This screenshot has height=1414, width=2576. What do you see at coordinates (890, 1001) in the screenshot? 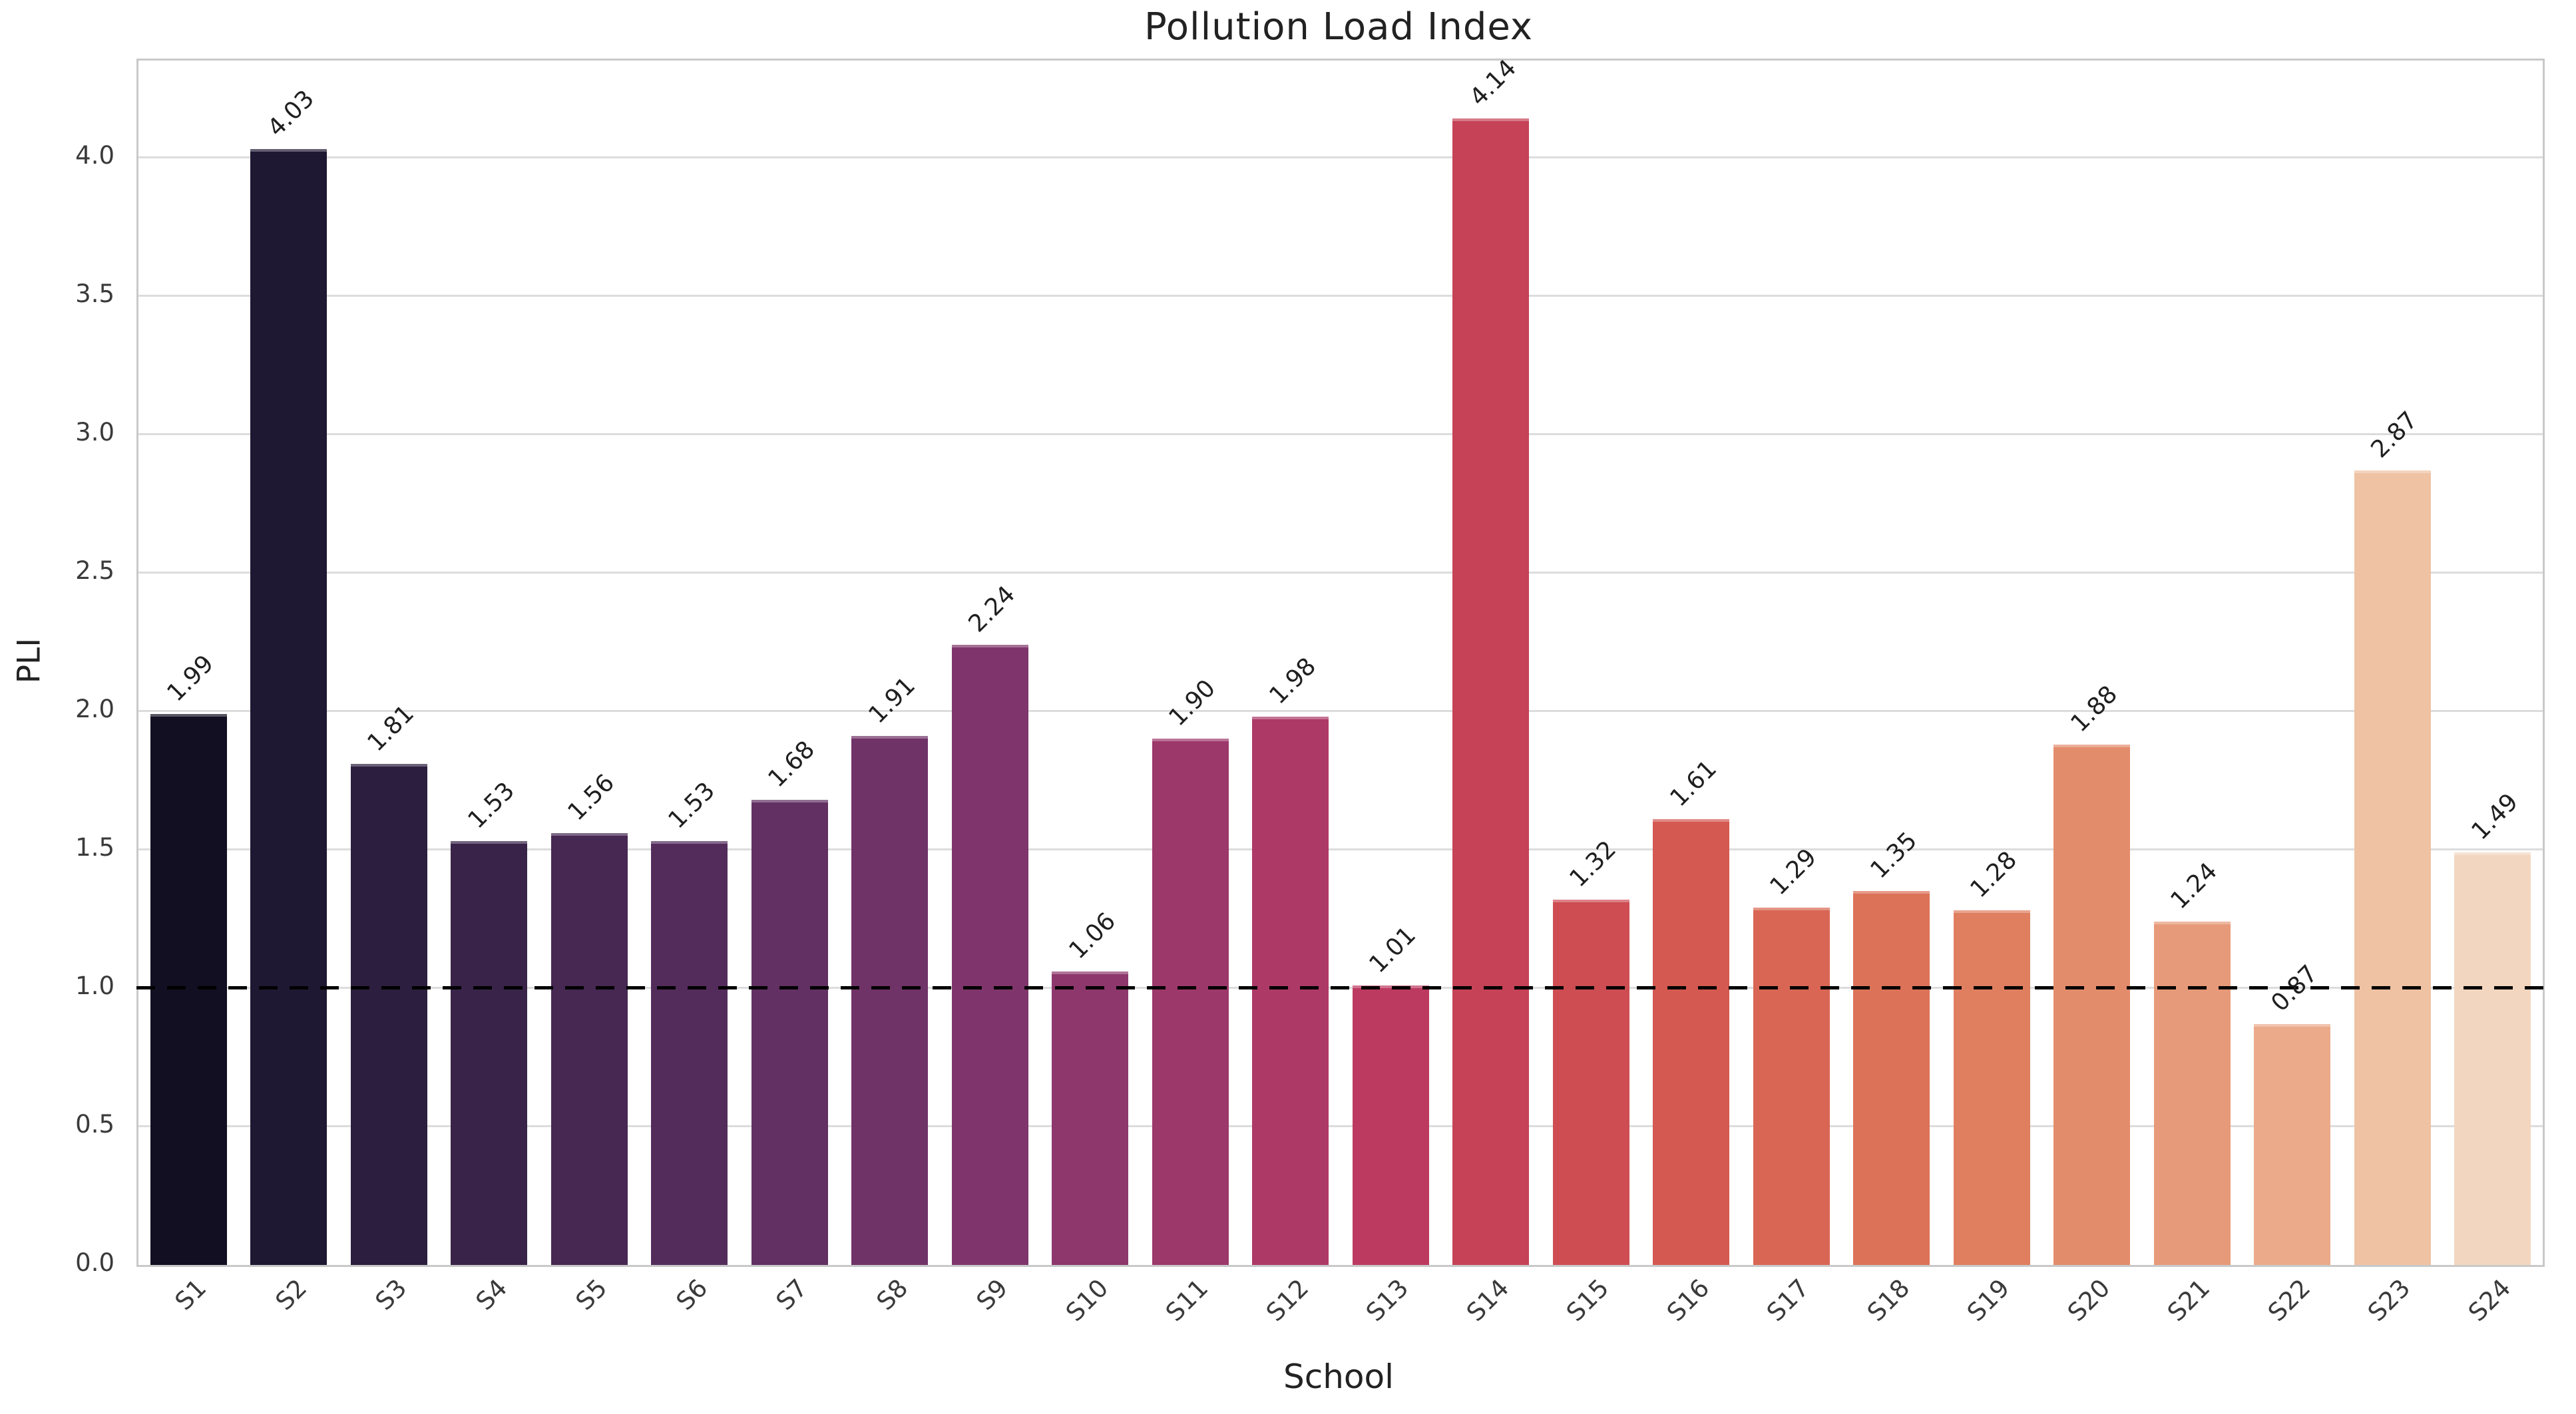
I see `bar-s8` at bounding box center [890, 1001].